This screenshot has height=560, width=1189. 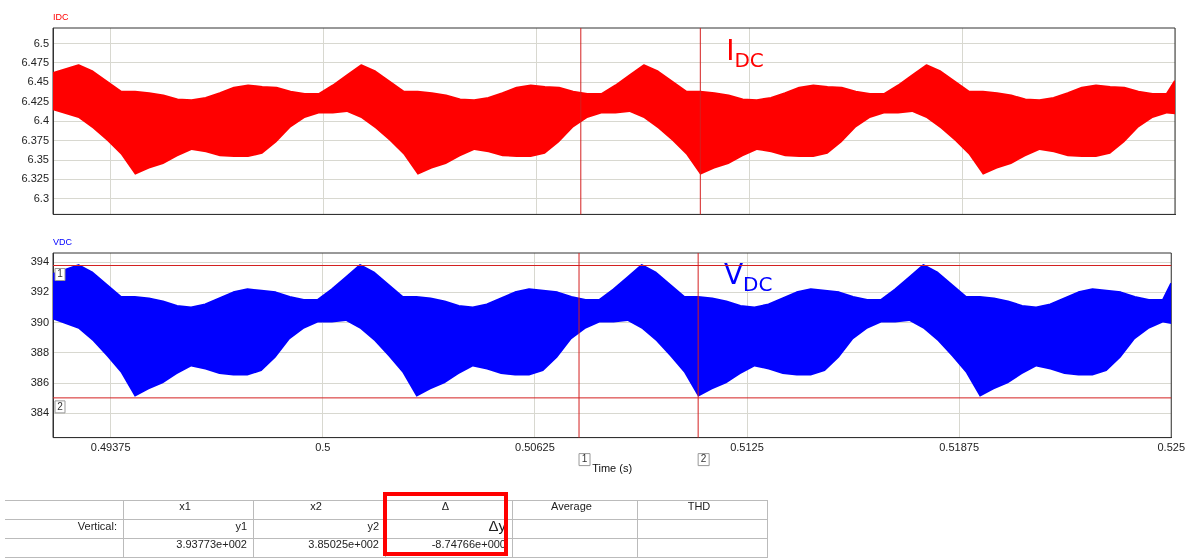 What do you see at coordinates (35, 139) in the screenshot?
I see `y-tick-label: 6.375` at bounding box center [35, 139].